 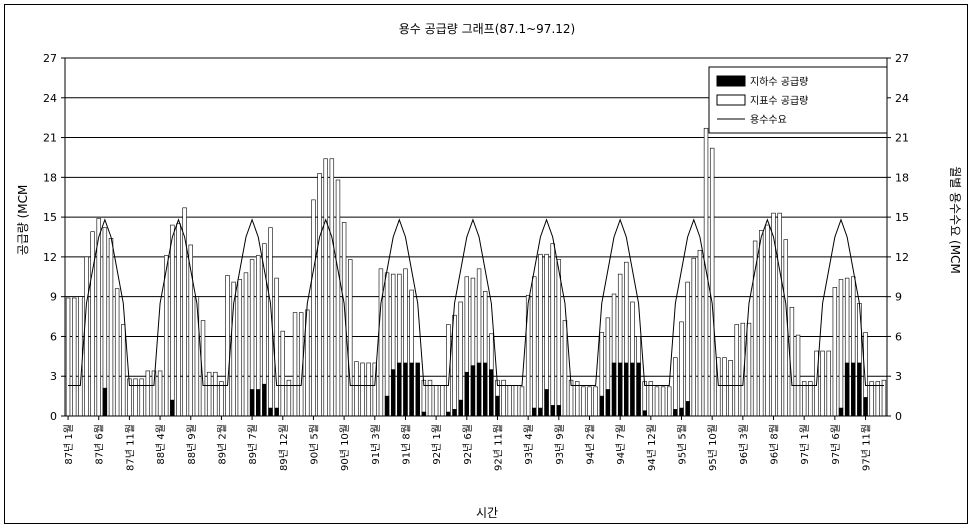 What do you see at coordinates (69, 444) in the screenshot?
I see `x-tick-label: 87년 1월` at bounding box center [69, 444].